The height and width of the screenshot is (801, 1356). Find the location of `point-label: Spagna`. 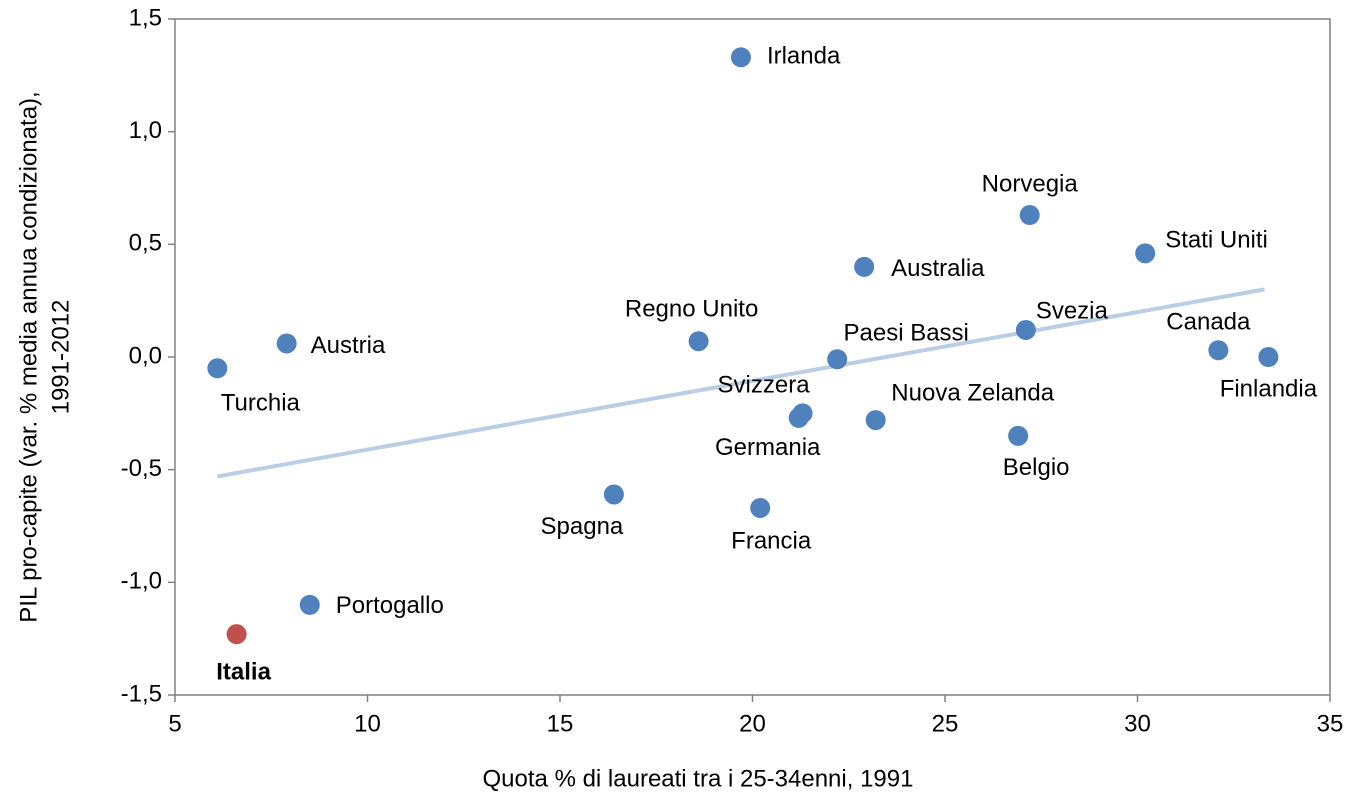

point-label: Spagna is located at coordinates (582, 526).